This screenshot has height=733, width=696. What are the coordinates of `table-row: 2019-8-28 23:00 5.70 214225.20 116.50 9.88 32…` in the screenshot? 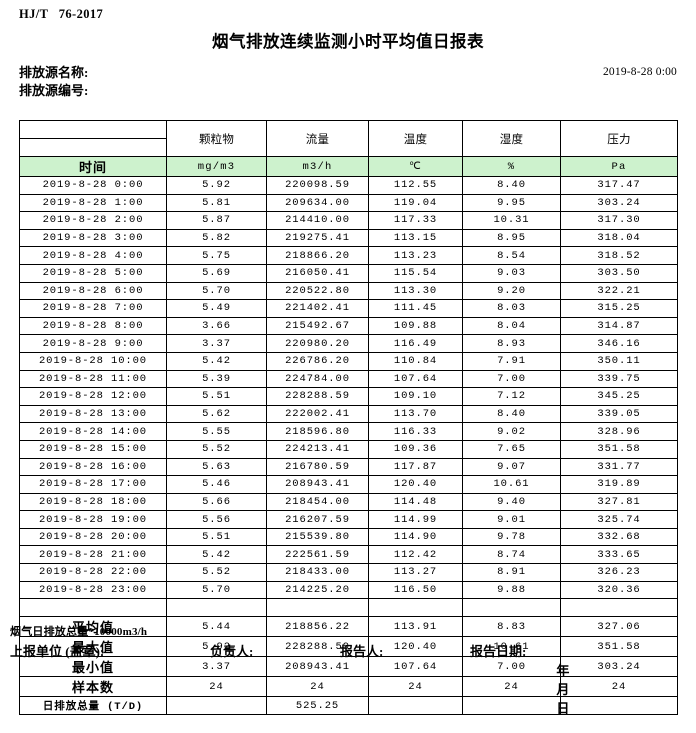 It's located at (348, 590).